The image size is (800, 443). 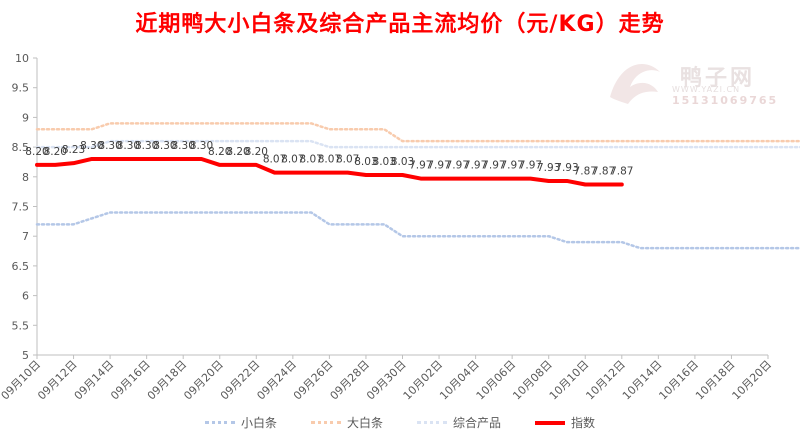 What do you see at coordinates (25, 296) in the screenshot?
I see `y-tick-label: 6` at bounding box center [25, 296].